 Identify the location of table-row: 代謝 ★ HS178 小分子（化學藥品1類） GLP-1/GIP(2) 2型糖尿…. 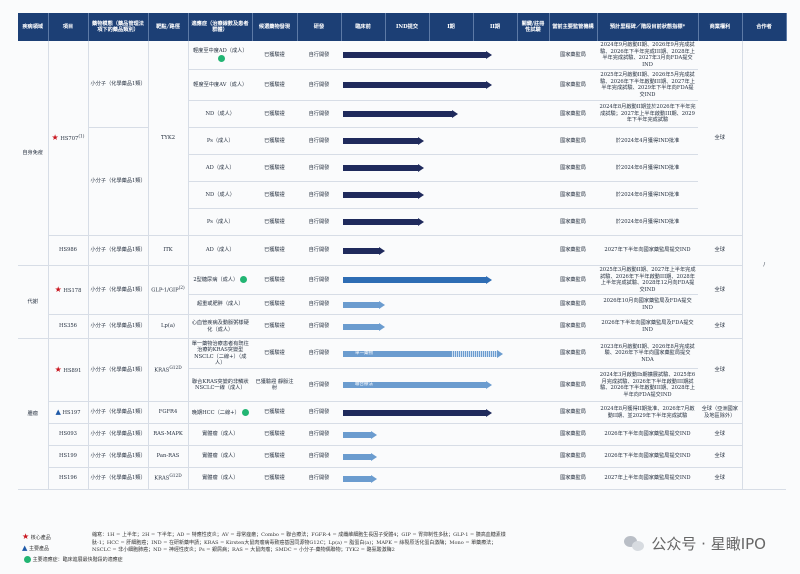
(402, 302).